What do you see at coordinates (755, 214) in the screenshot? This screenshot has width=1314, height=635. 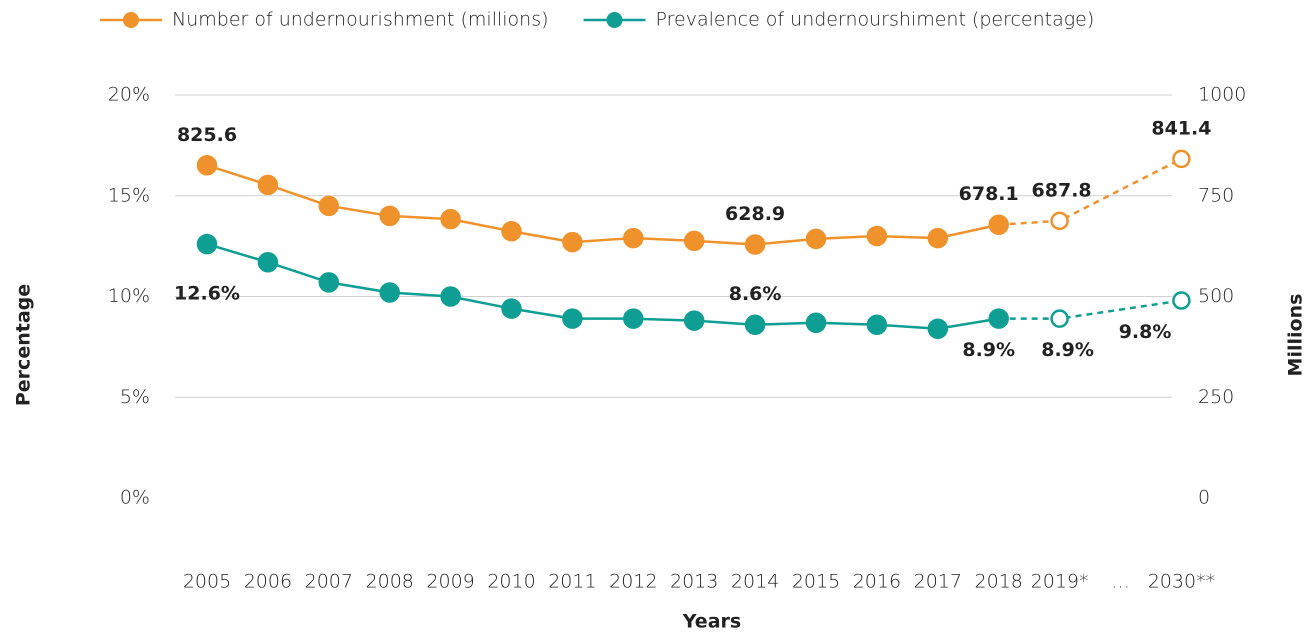 I see `data-label: 628.9` at bounding box center [755, 214].